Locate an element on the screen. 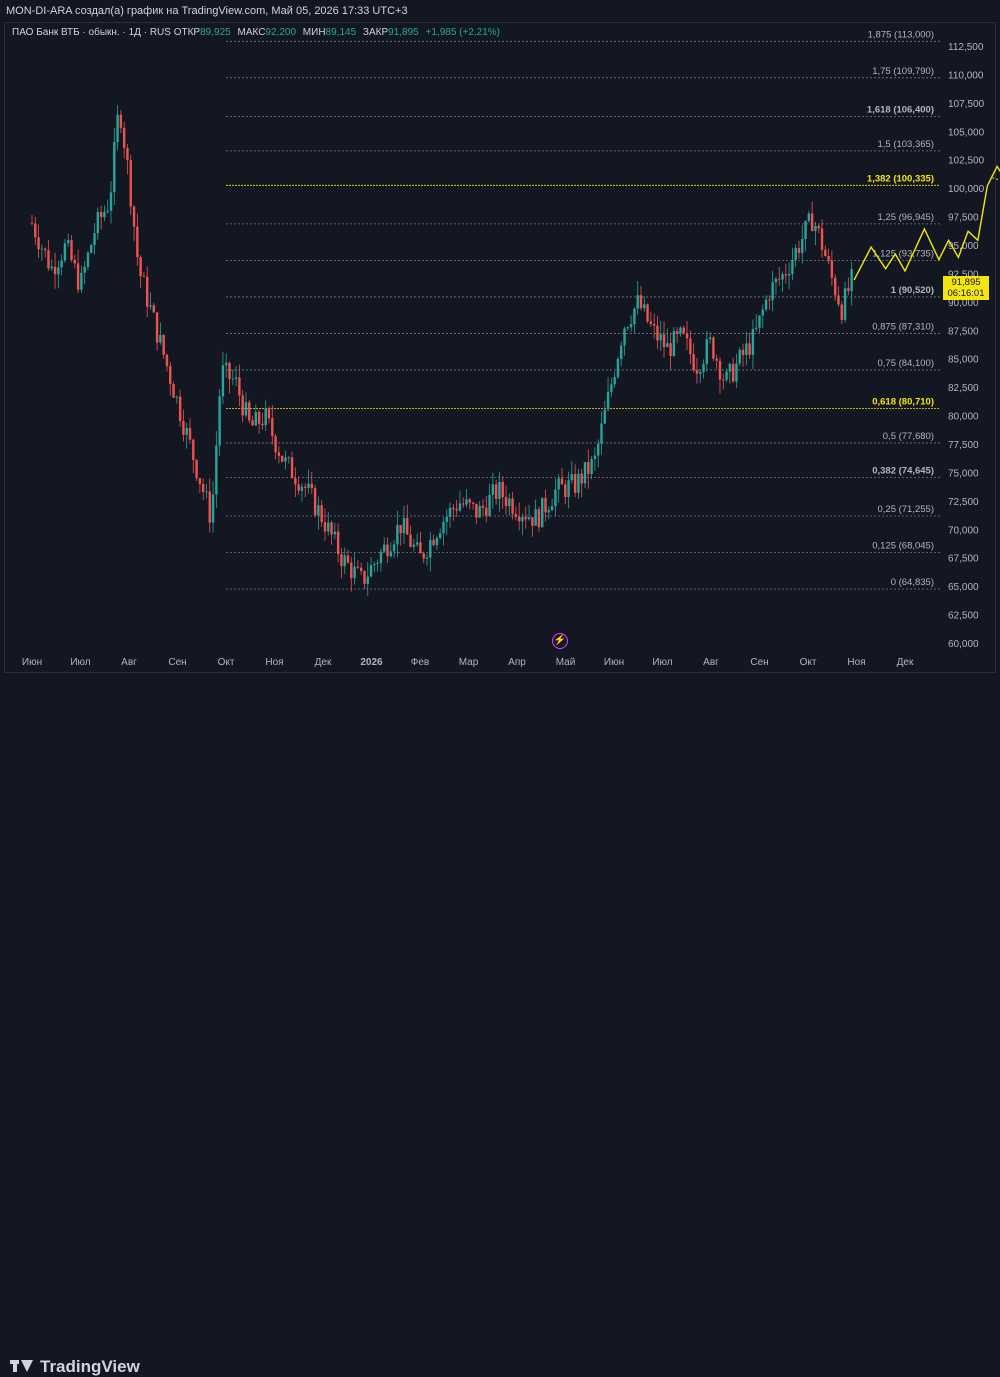 The image size is (1000, 1377). y-tick-label: 80,000 is located at coordinates (963, 417).